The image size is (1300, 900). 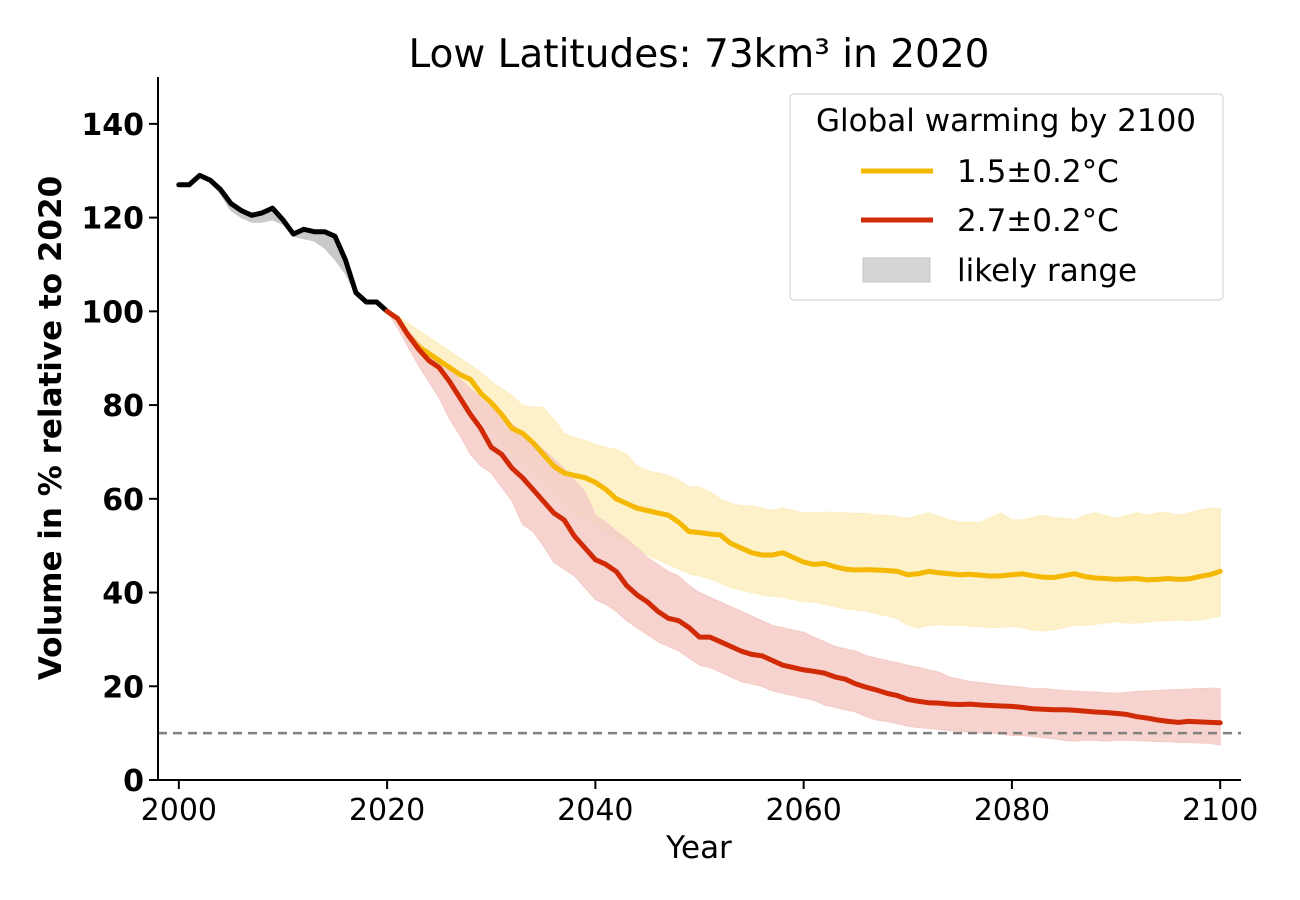 I want to click on y-tick-label: 20, so click(x=123, y=687).